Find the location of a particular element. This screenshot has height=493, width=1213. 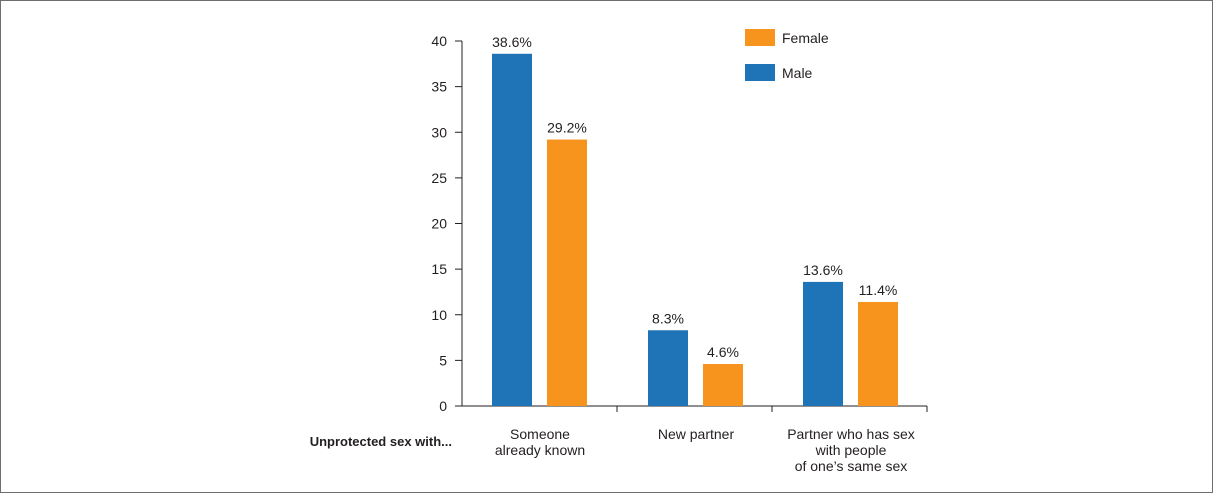

data-label-female-0: 29.2% is located at coordinates (567, 128).